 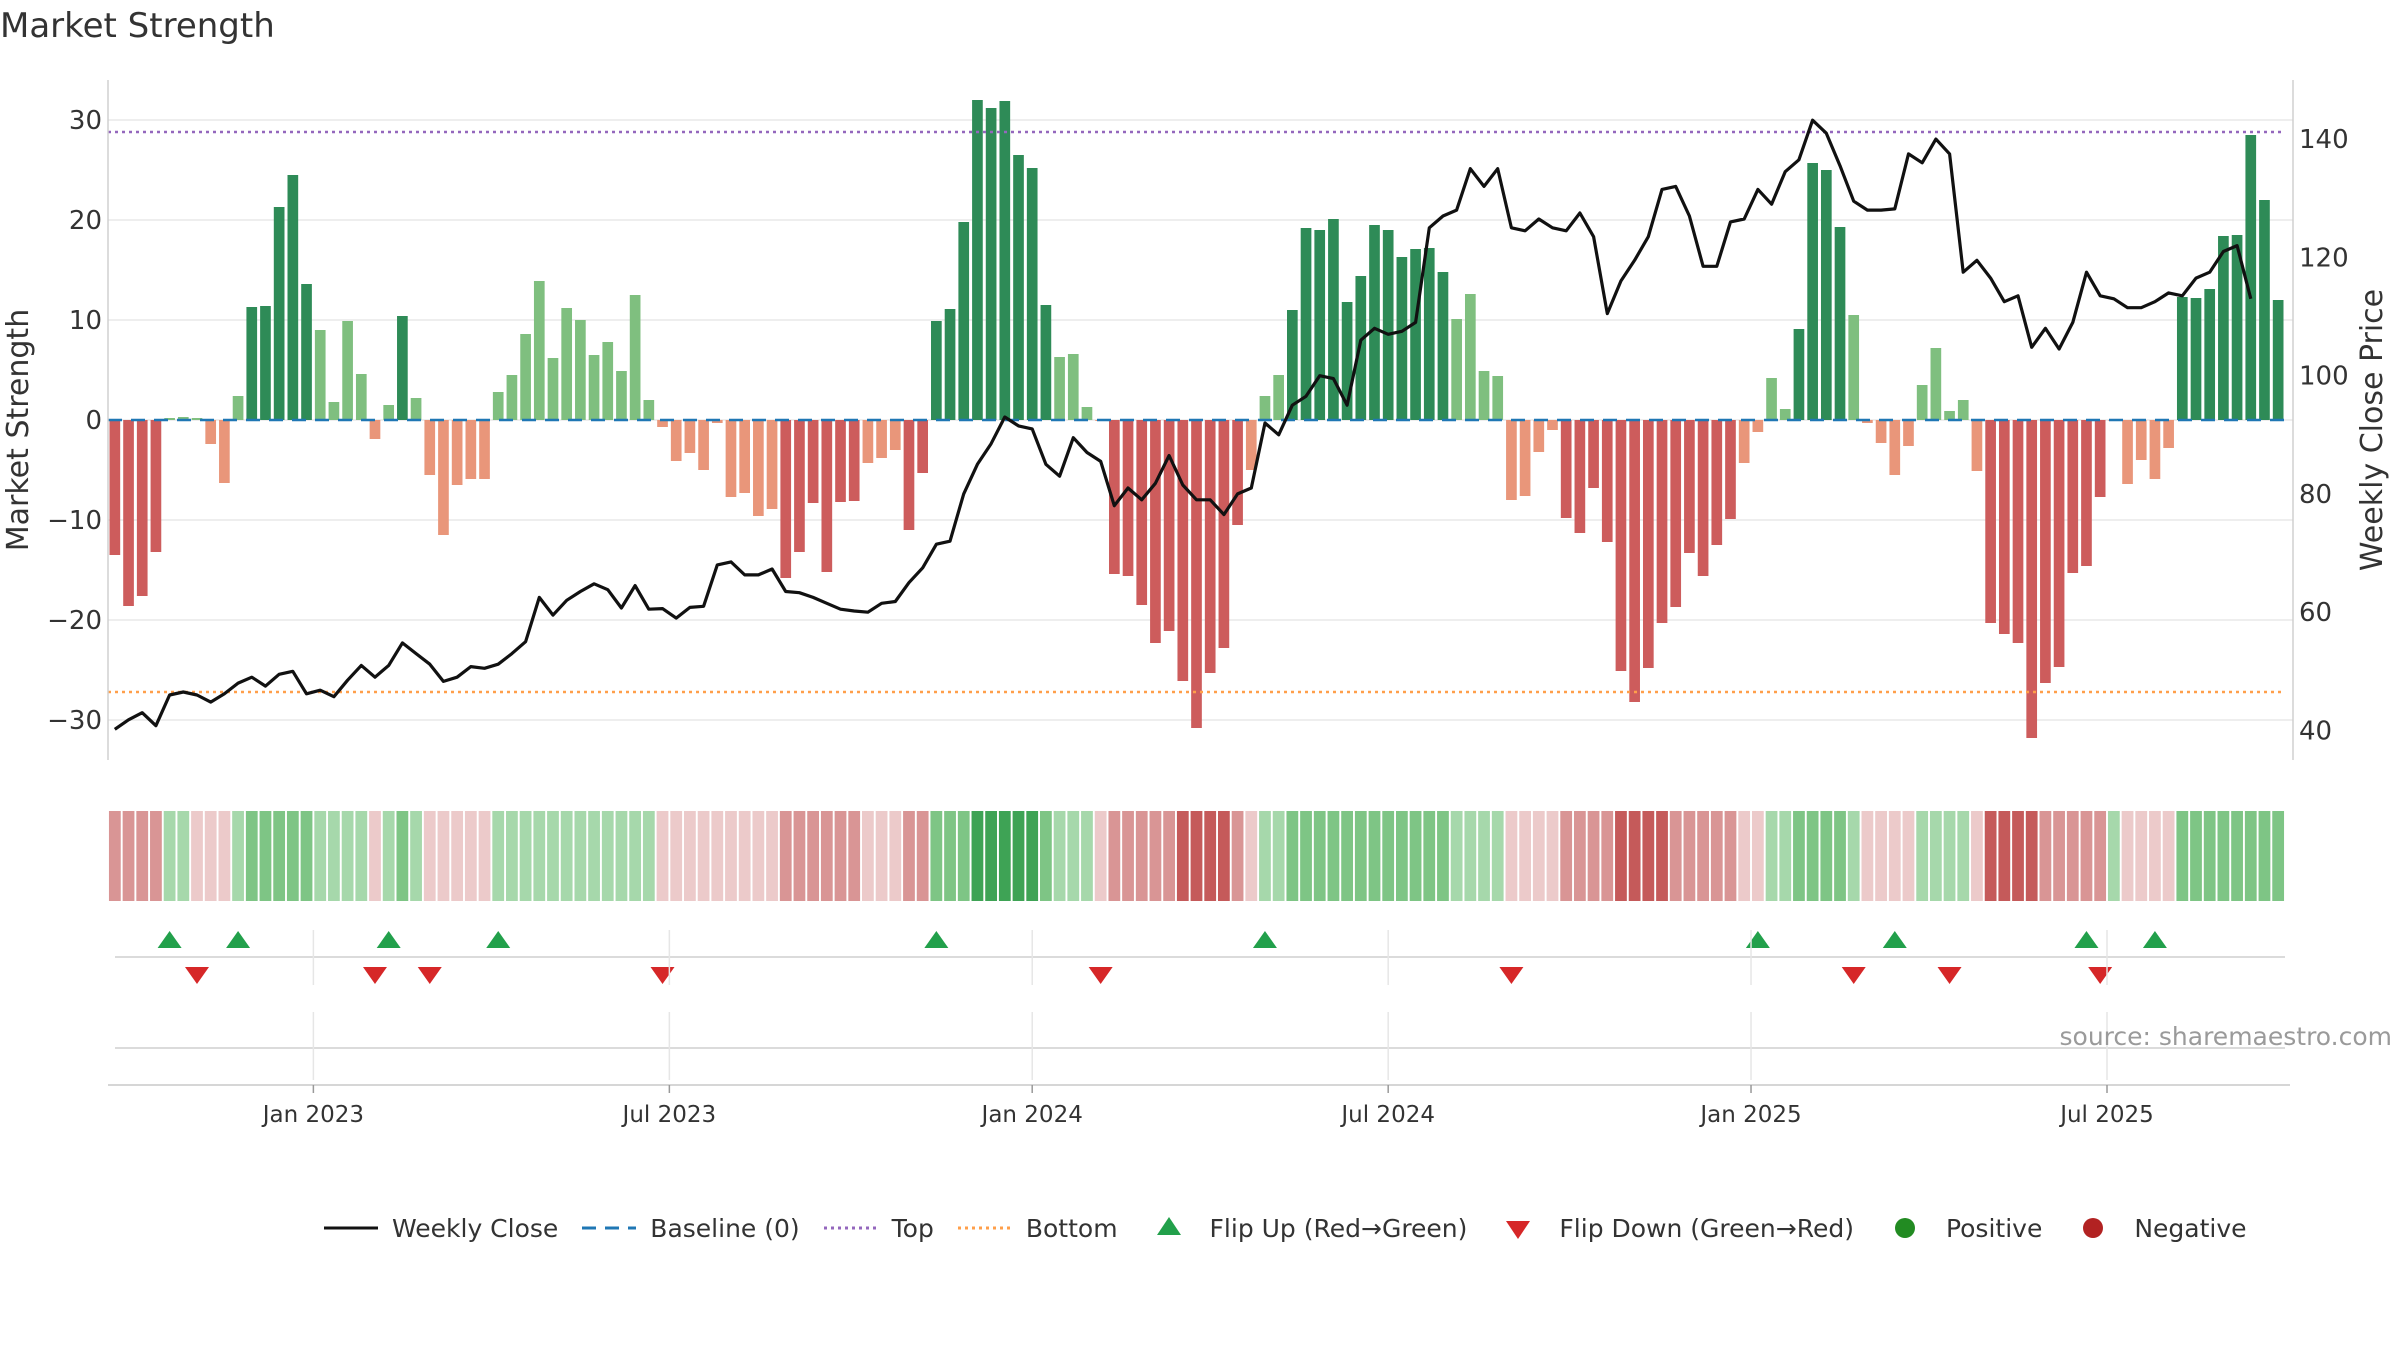 I want to click on legend-label-baseline: Baseline (0), so click(x=725, y=1228).